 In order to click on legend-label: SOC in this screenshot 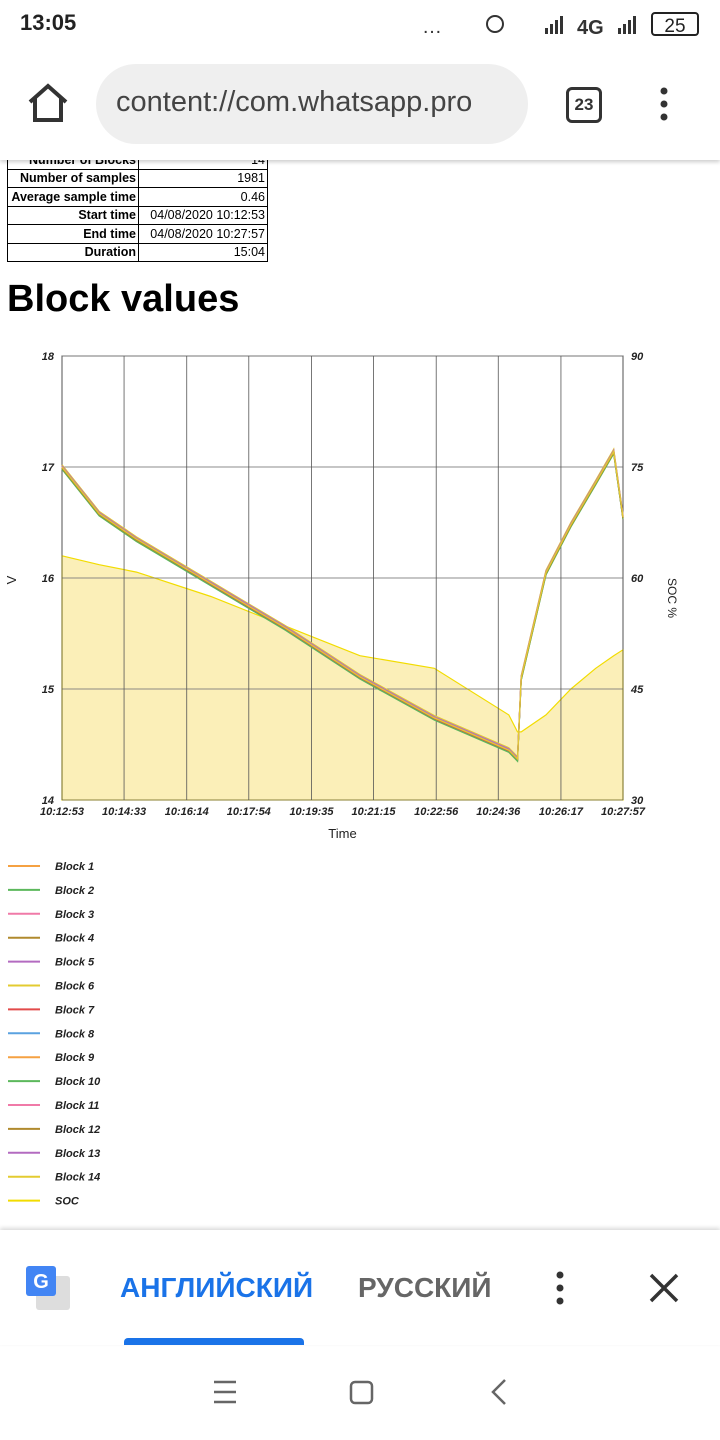, I will do `click(67, 1202)`.